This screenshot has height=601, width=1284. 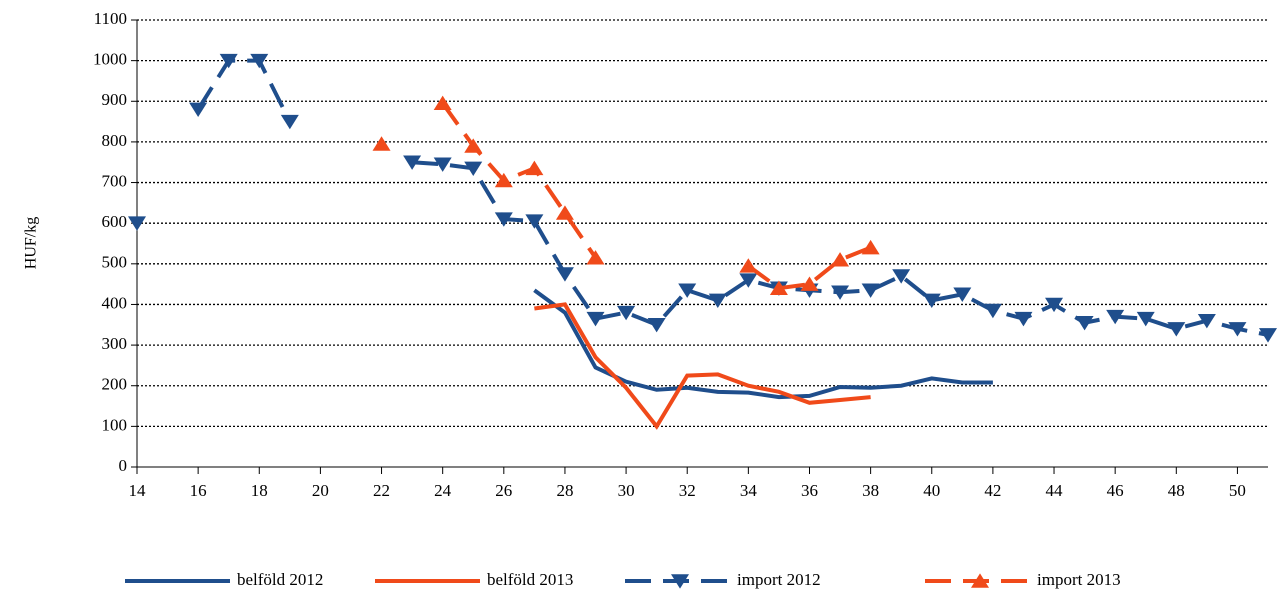 What do you see at coordinates (1115, 490) in the screenshot?
I see `x-tick-label: 46` at bounding box center [1115, 490].